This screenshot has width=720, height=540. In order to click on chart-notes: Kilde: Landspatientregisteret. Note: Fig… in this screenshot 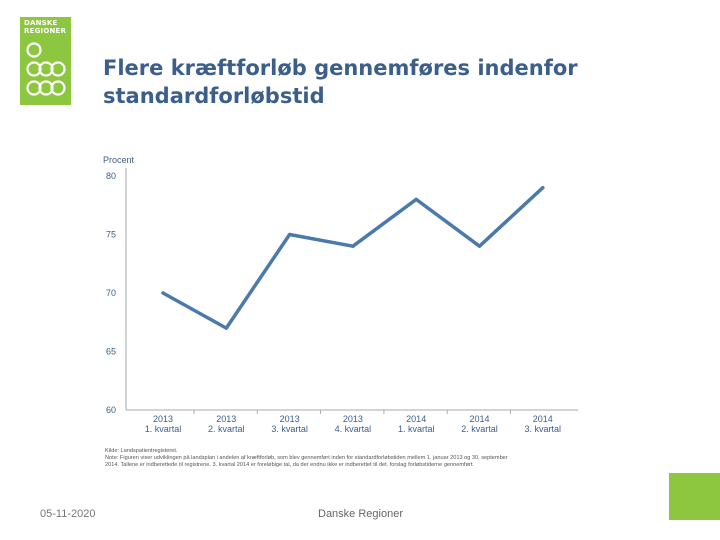, I will do `click(365, 458)`.